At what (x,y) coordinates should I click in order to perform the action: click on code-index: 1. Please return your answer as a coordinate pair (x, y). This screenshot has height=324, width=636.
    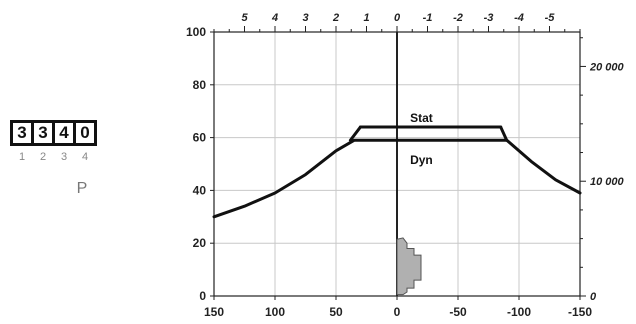
    Looking at the image, I should click on (22, 157).